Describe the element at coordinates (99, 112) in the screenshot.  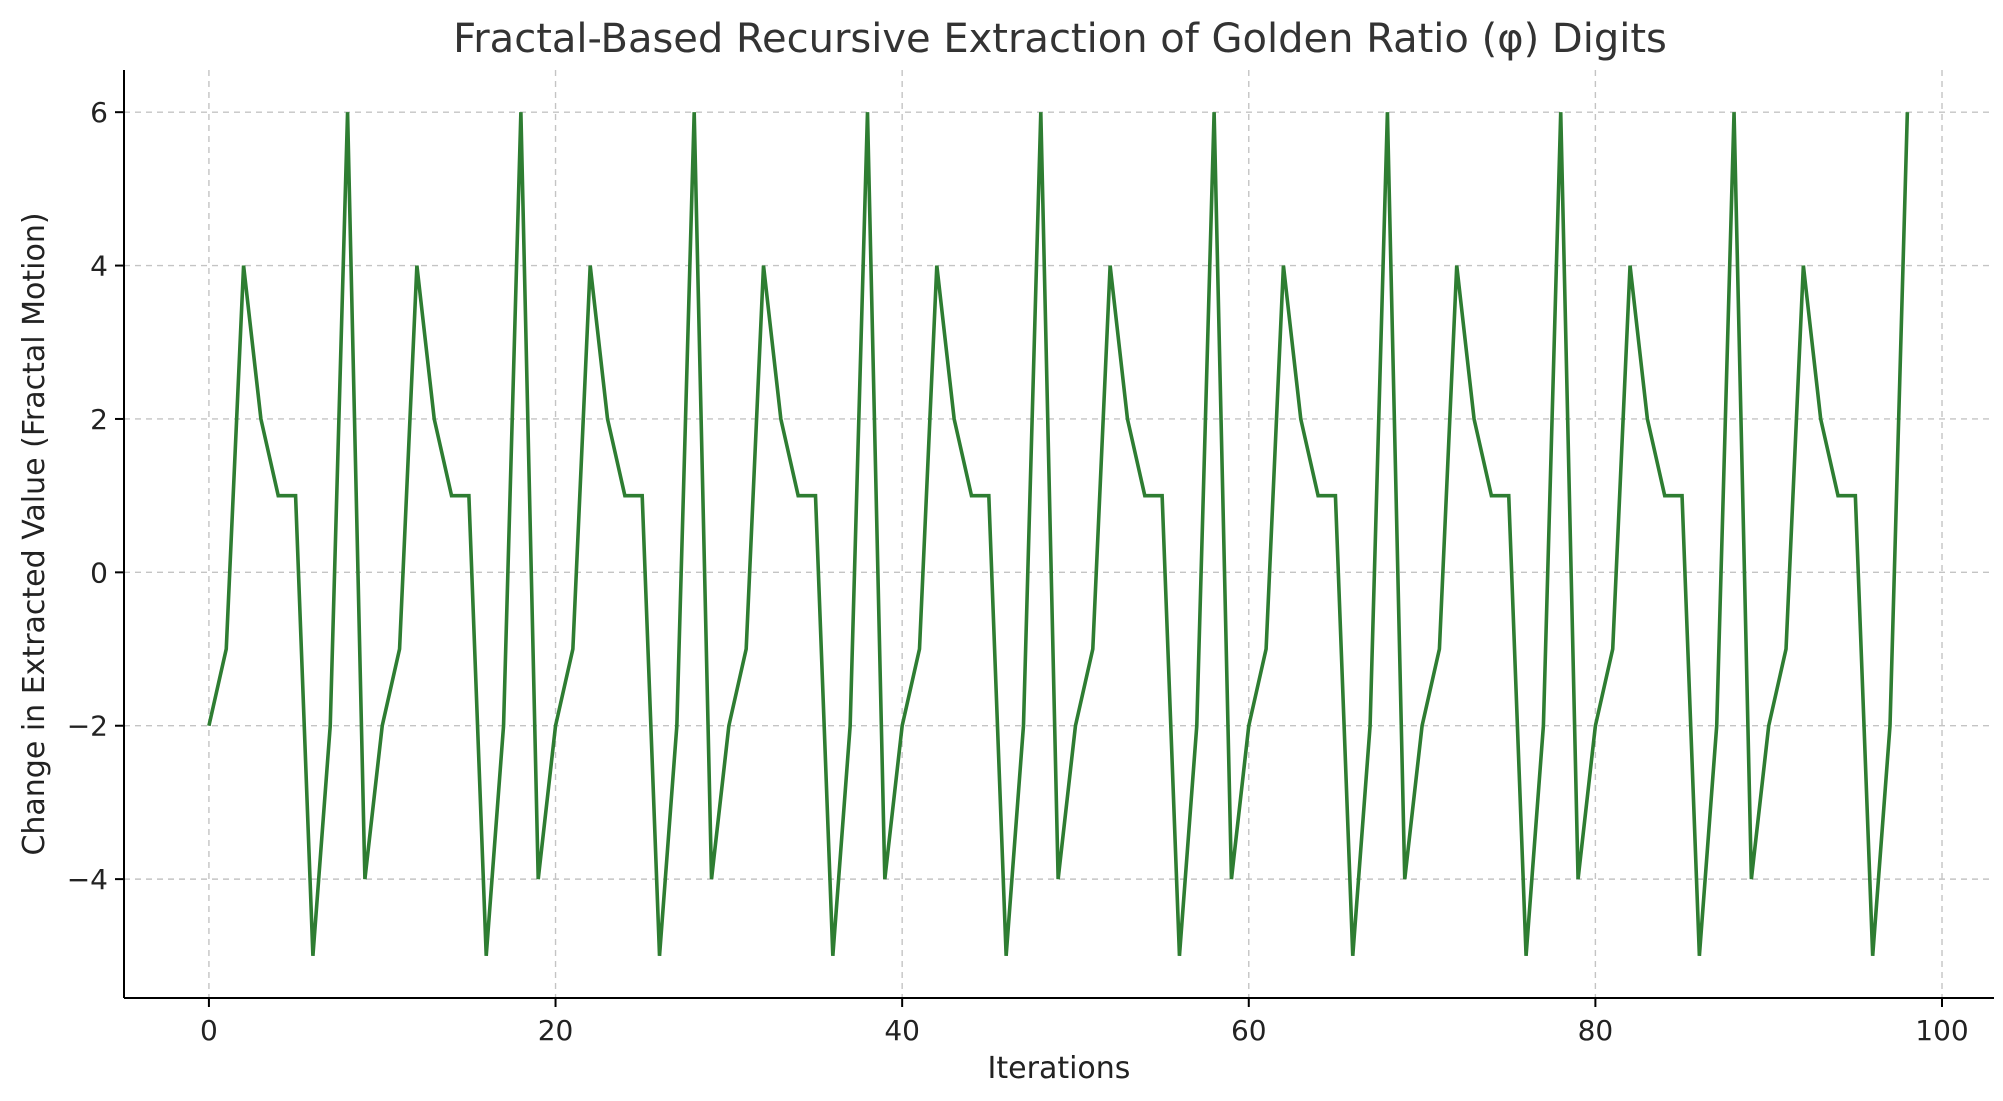
I see `y-tick-label: 6` at that location.